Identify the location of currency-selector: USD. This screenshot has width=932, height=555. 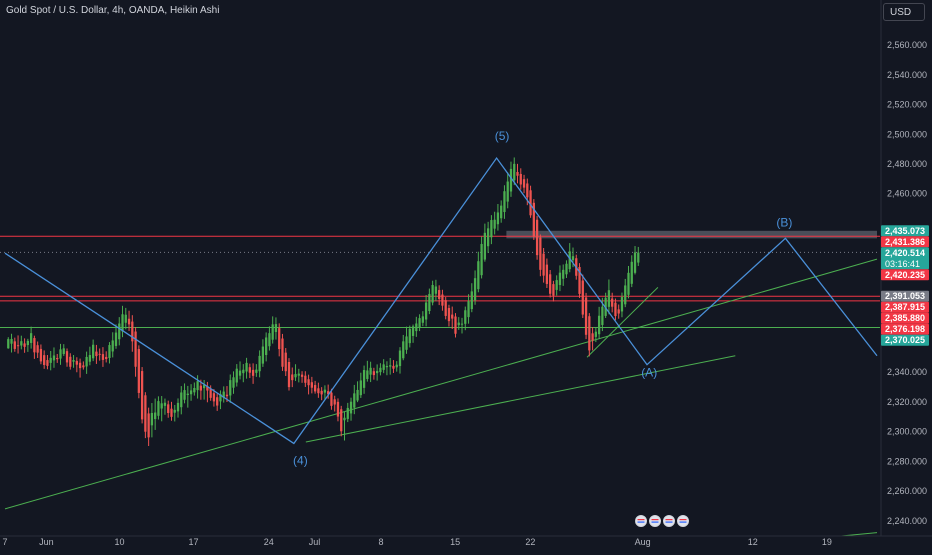
(904, 12).